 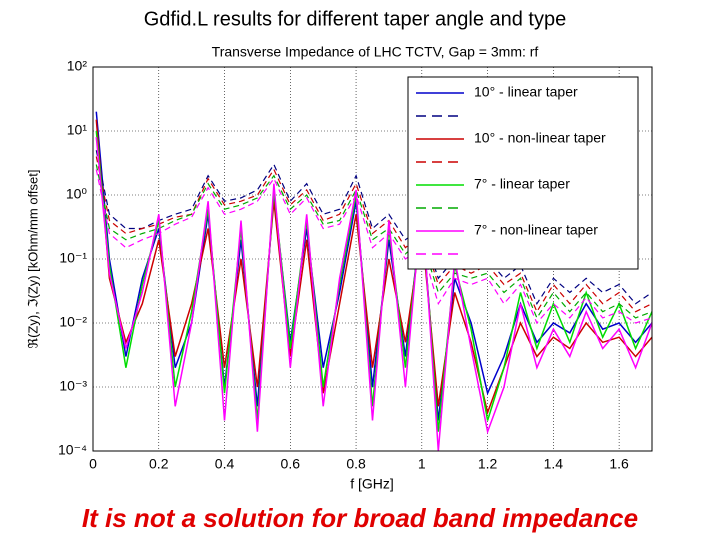 I want to click on y-tick-label: 10¹, so click(x=77, y=130).